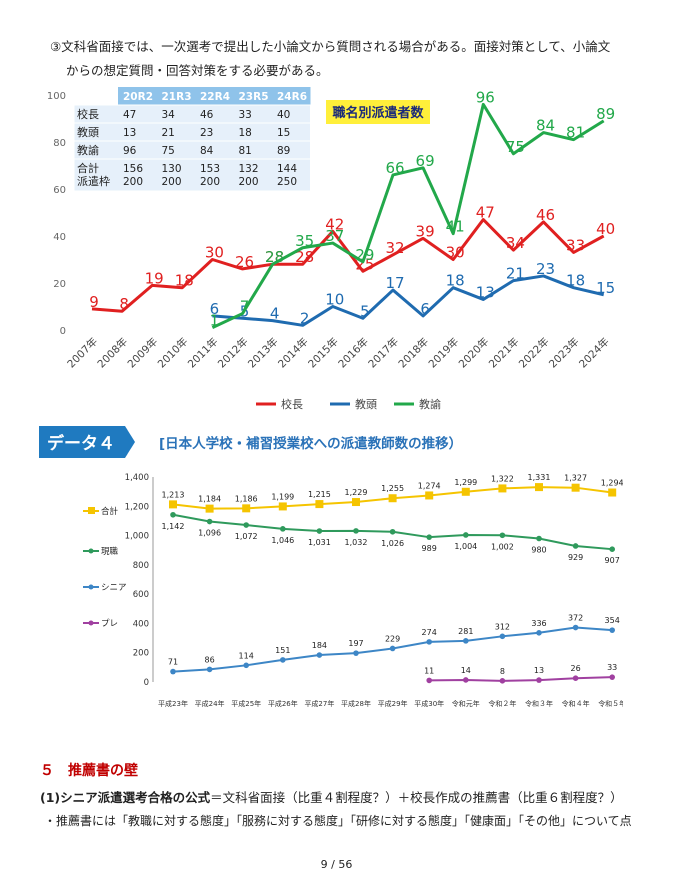 The height and width of the screenshot is (888, 673). I want to click on chart2-data-label: 1,213, so click(173, 494).